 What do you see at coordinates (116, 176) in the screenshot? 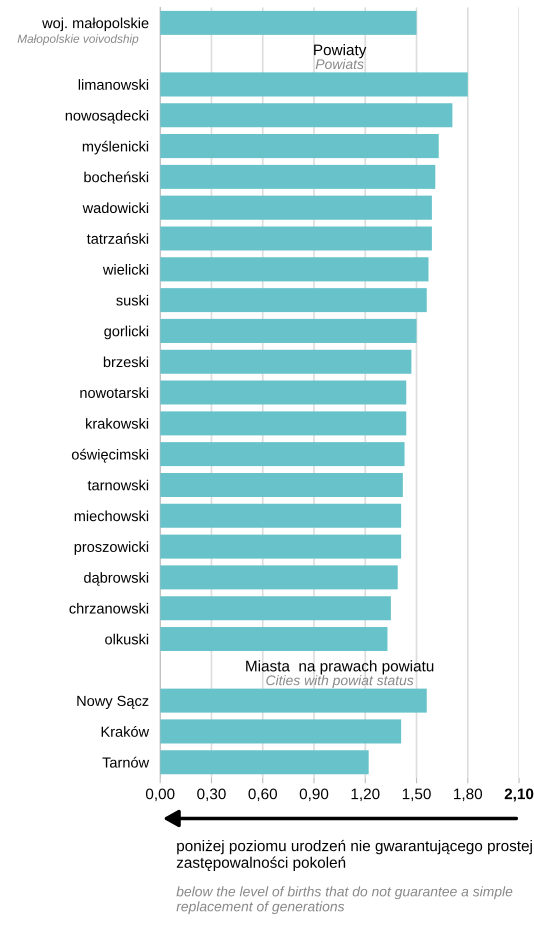
I see `y-tick-label: bocheński` at bounding box center [116, 176].